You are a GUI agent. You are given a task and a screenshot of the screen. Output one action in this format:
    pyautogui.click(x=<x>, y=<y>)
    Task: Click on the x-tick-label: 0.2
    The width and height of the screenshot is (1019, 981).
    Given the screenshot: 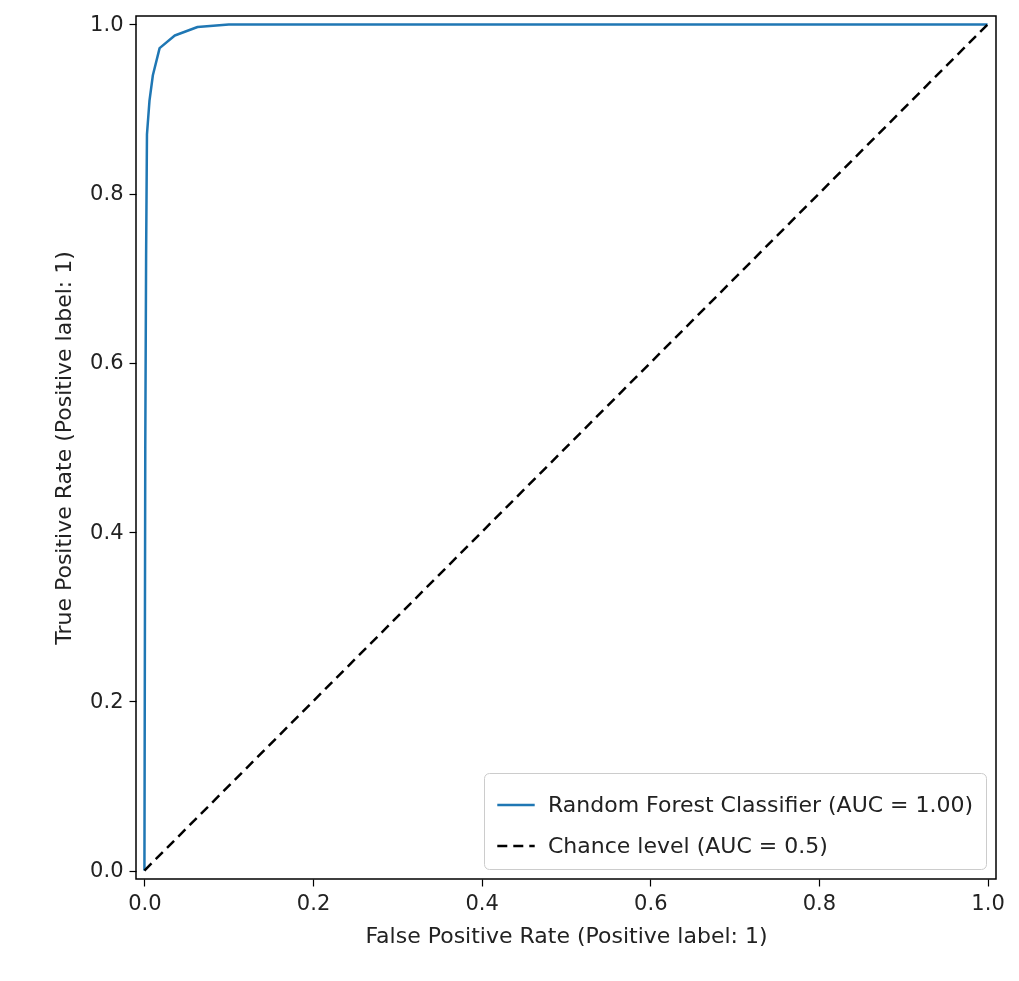 What is the action you would take?
    pyautogui.click(x=313, y=902)
    